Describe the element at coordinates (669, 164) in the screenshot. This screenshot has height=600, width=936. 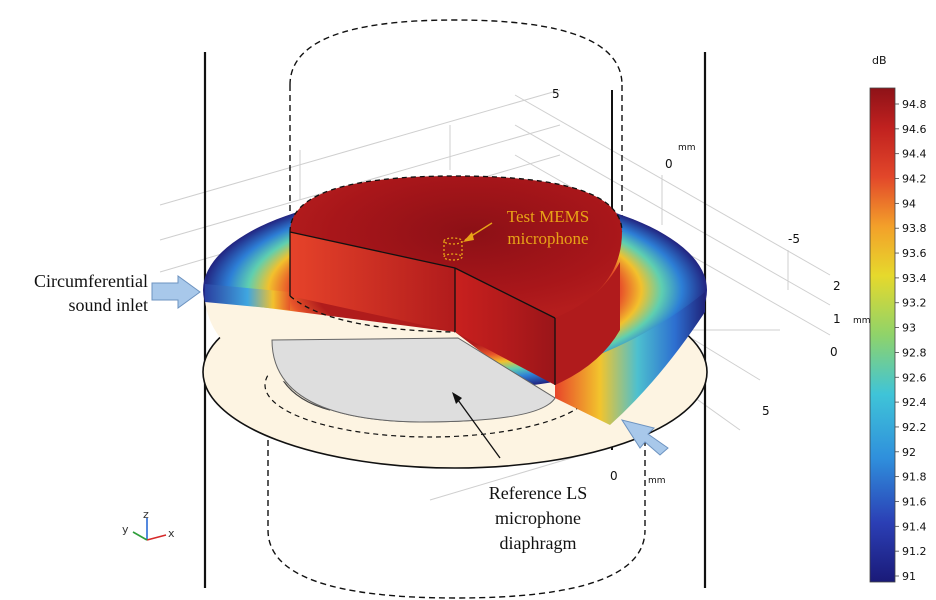
I see `x-tick-0: 0` at that location.